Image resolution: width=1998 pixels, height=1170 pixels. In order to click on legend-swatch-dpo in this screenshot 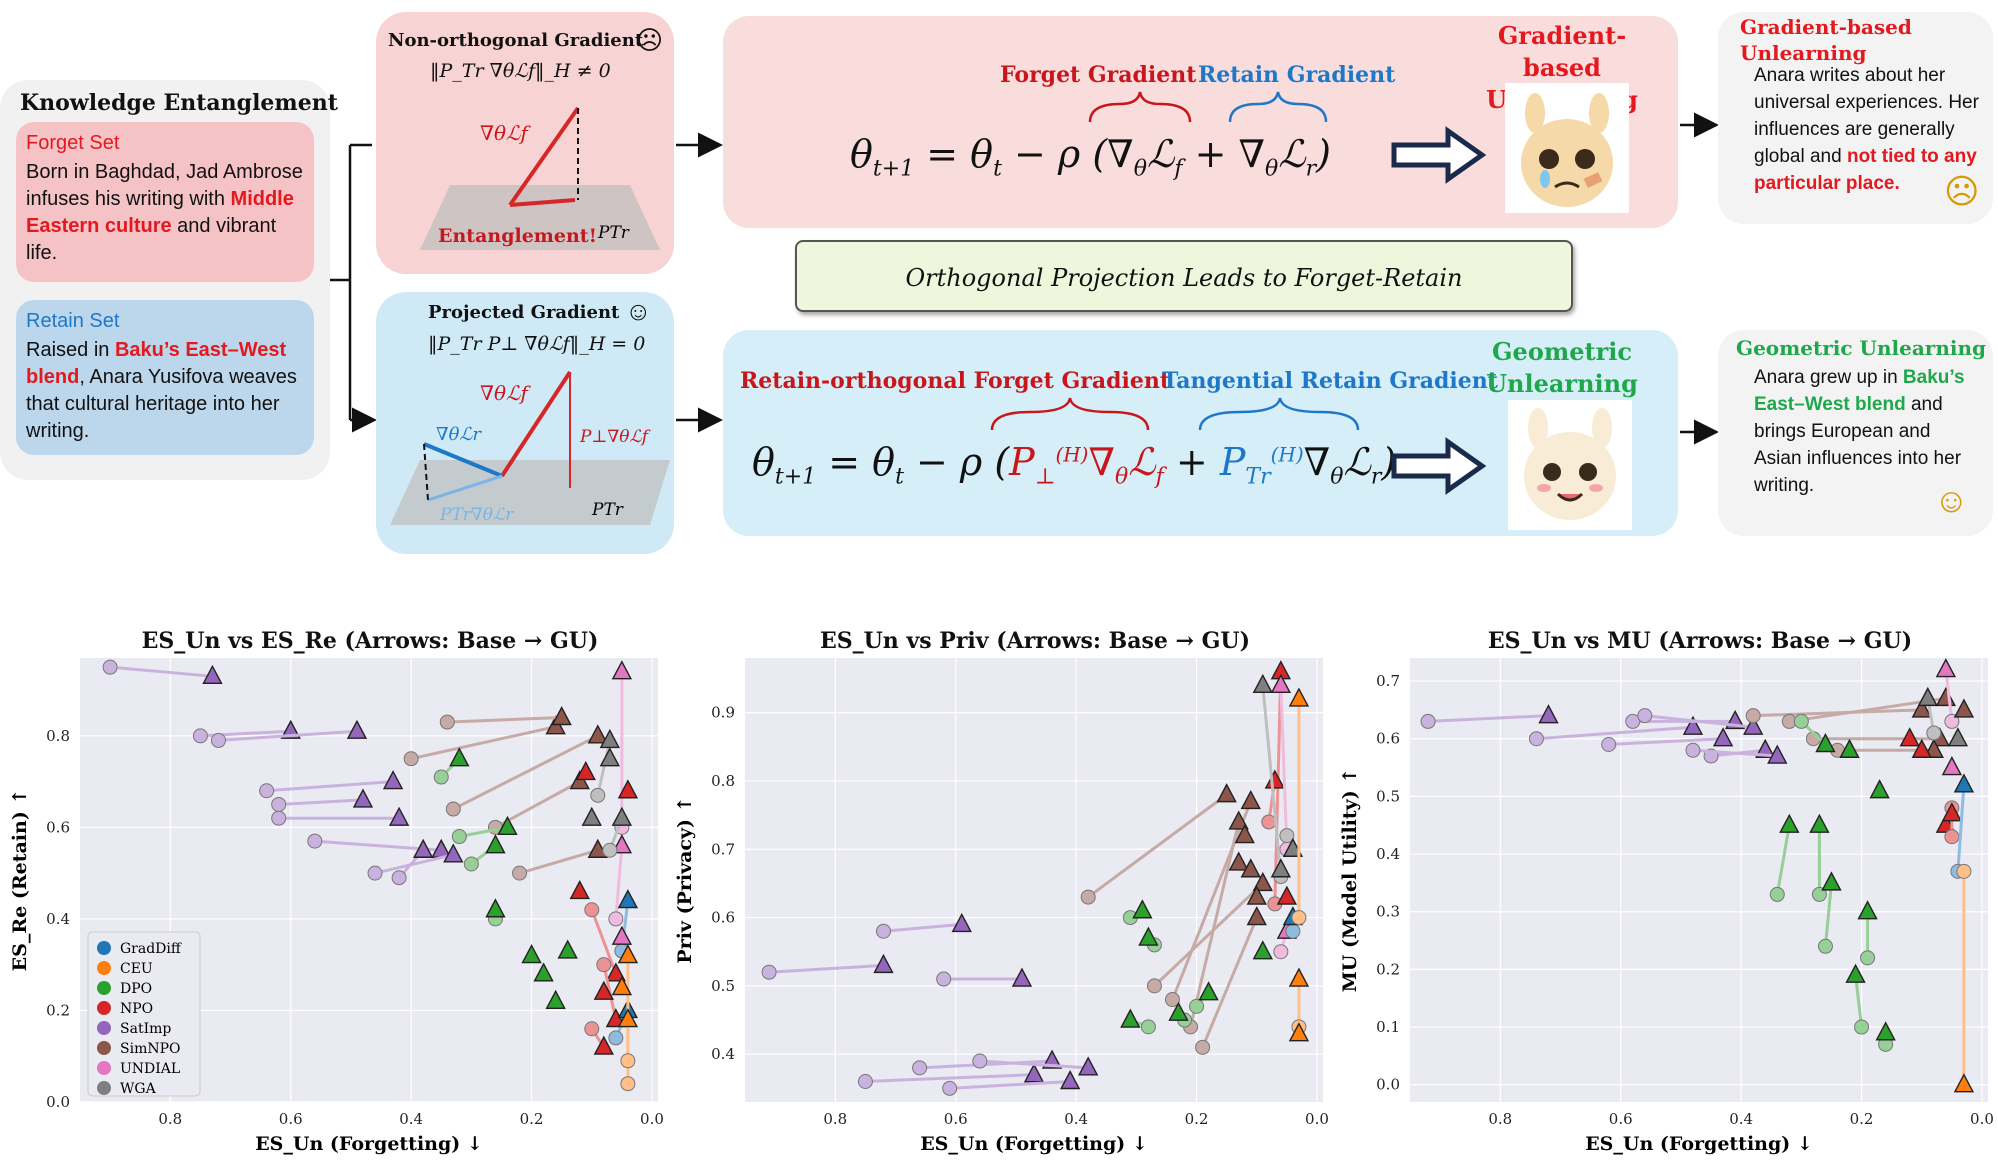, I will do `click(104, 988)`.